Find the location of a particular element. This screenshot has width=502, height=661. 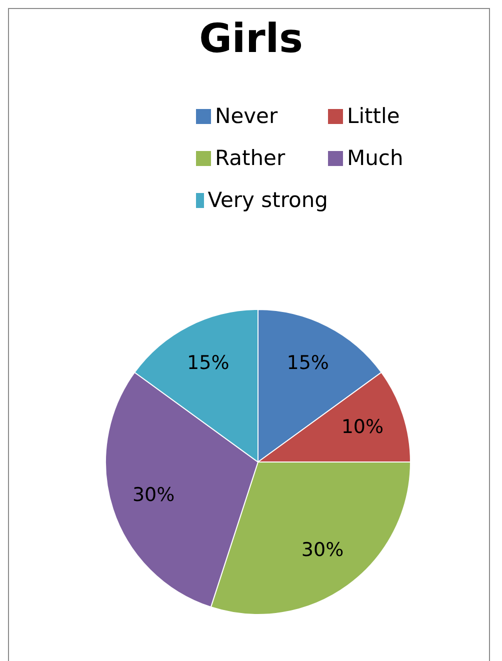

legend-label: Very strong is located at coordinates (268, 200).